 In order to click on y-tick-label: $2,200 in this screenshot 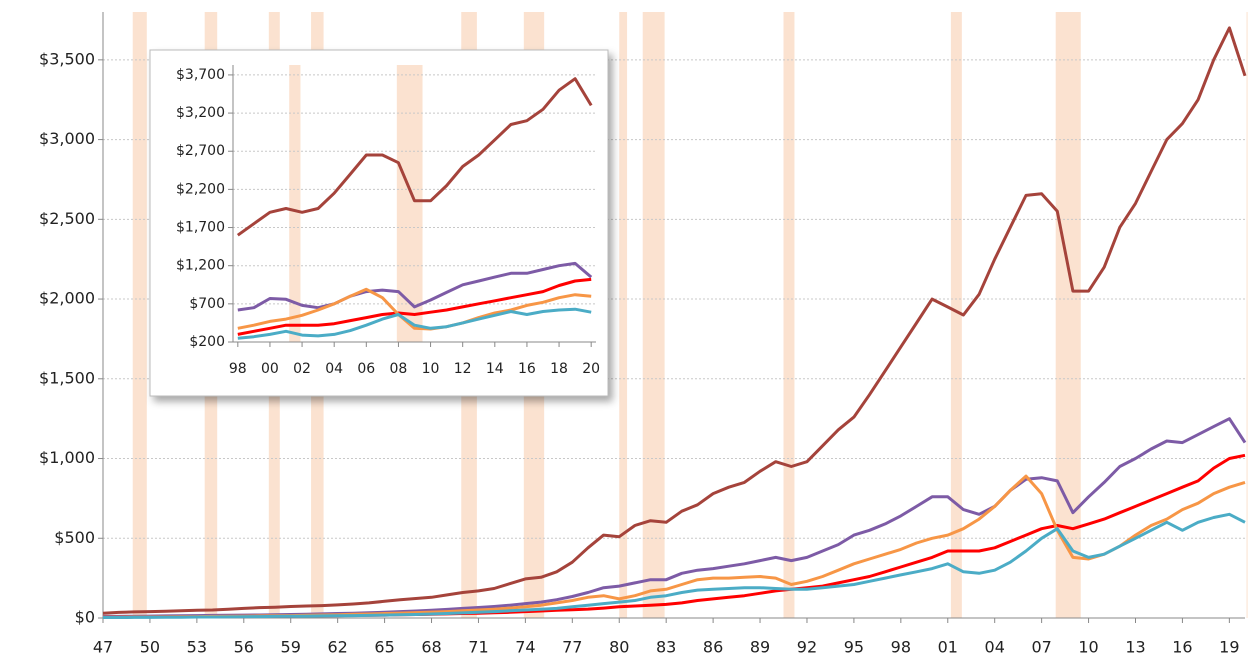, I will do `click(200, 189)`.